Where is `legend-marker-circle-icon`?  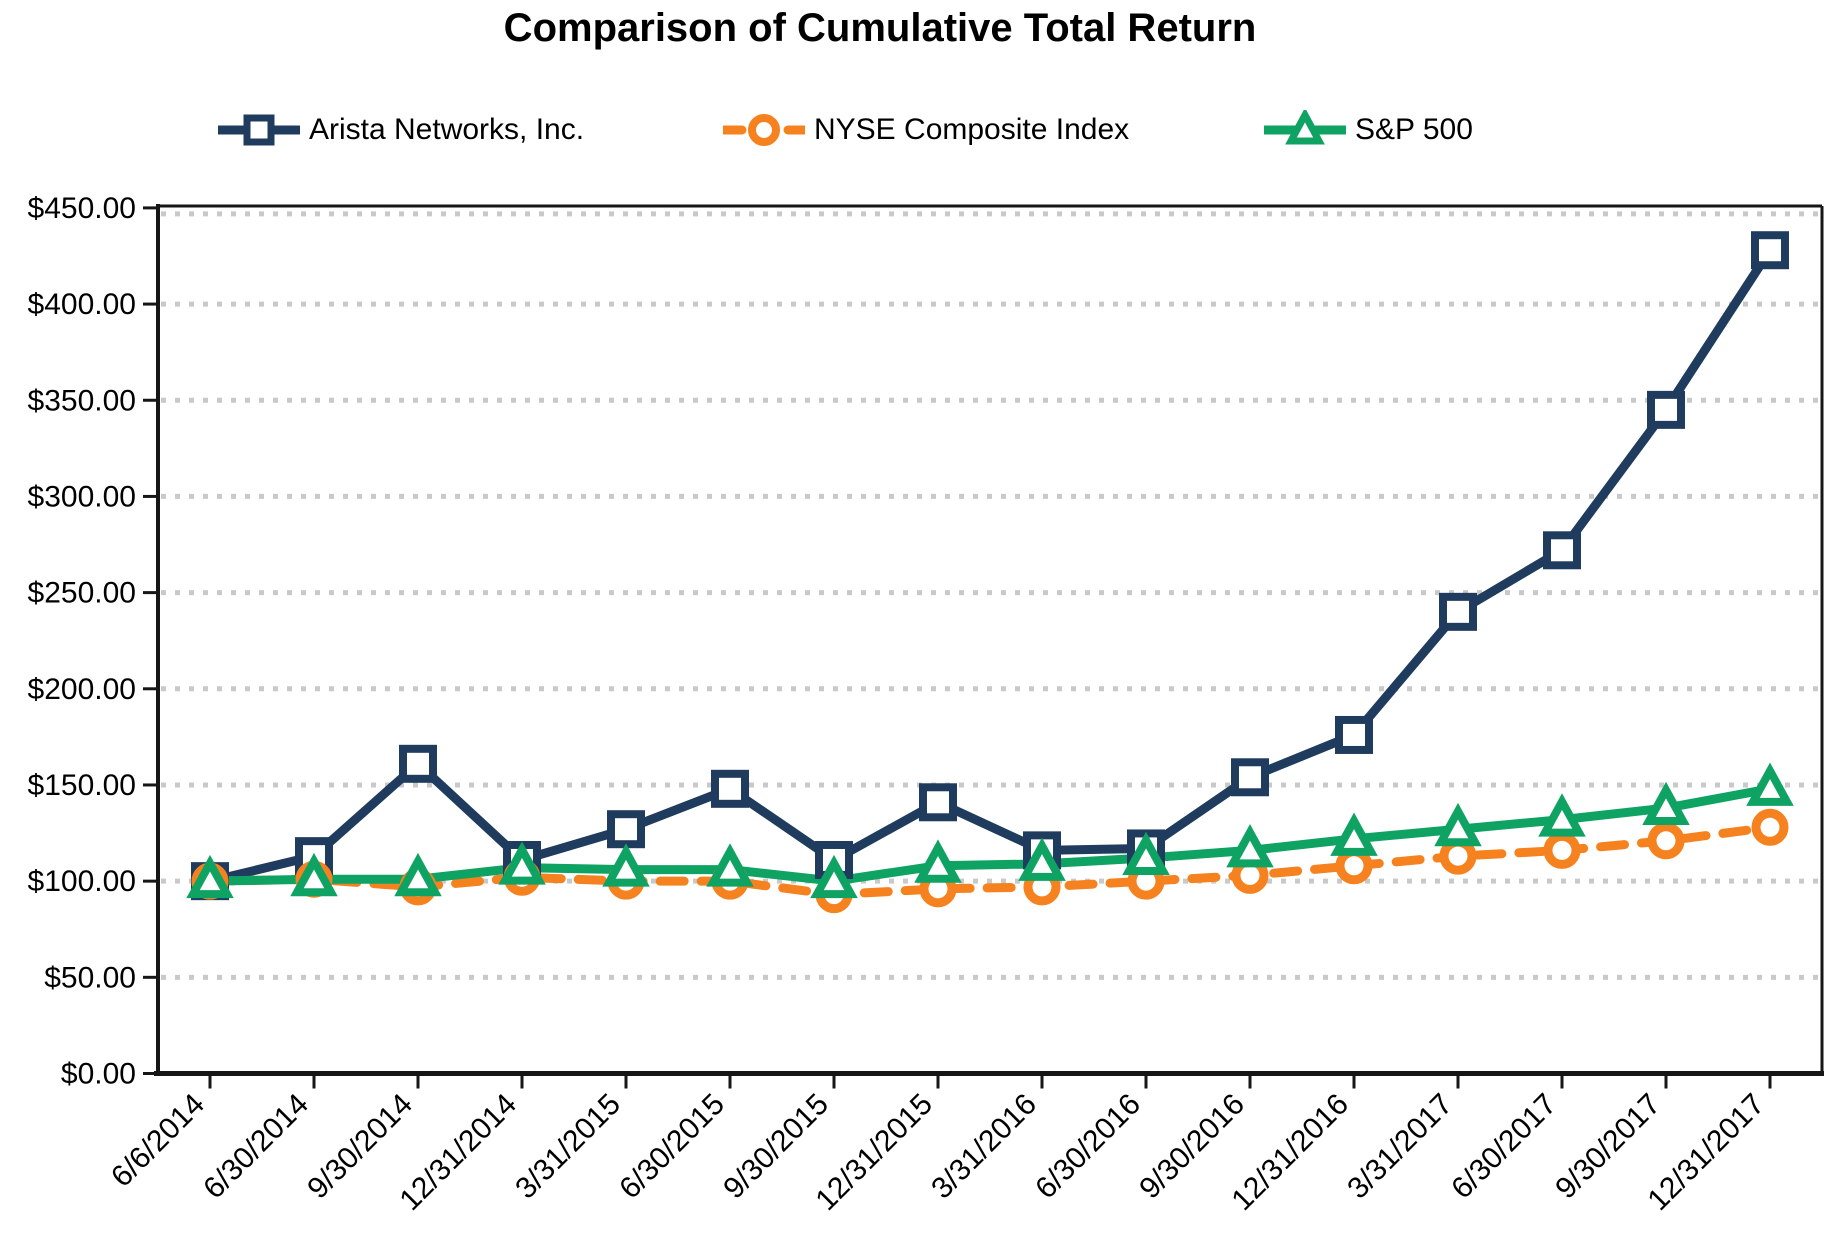 legend-marker-circle-icon is located at coordinates (764, 130).